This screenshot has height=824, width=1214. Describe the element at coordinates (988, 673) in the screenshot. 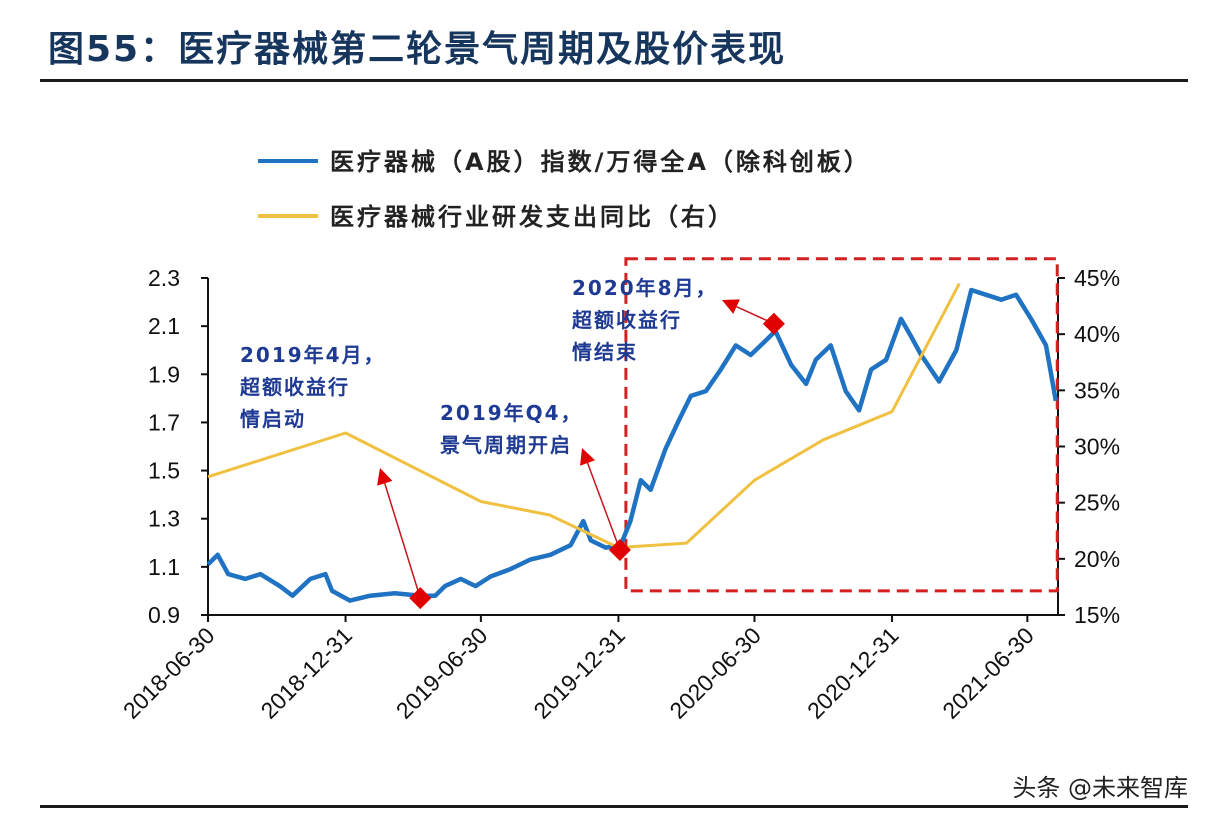

I see `x-tick-label: 2021-06-30` at that location.